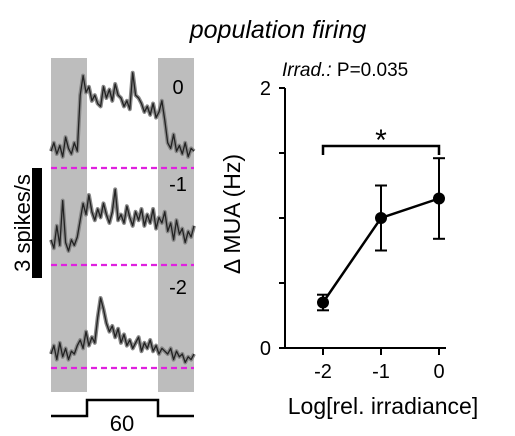 The width and height of the screenshot is (515, 436). I want to click on y-axis-label: Δ MUA (Hz), so click(232, 214).